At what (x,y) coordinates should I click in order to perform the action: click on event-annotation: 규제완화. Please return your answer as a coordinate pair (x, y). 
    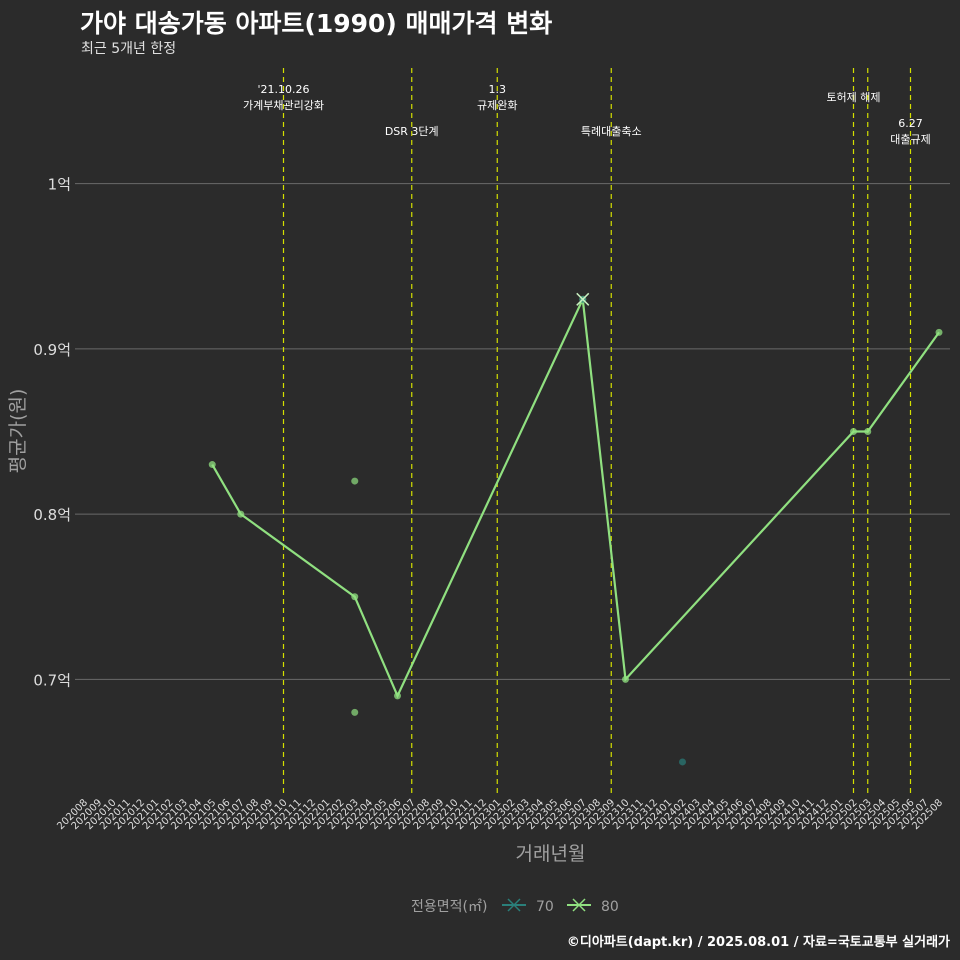
    Looking at the image, I should click on (497, 105).